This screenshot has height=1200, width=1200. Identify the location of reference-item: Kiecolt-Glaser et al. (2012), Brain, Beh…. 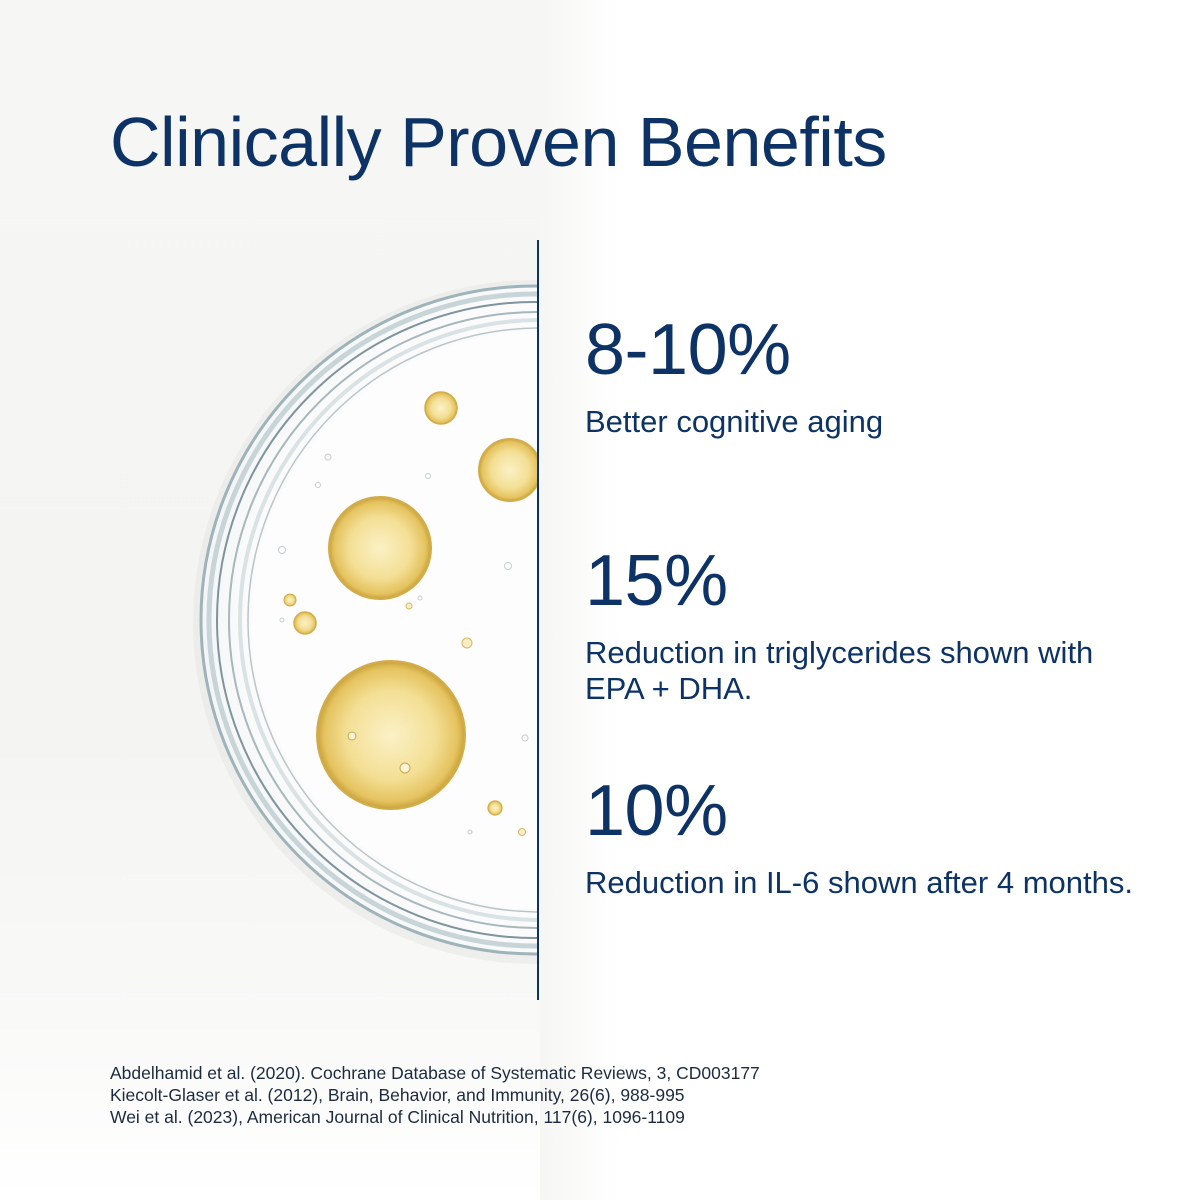
(397, 1095).